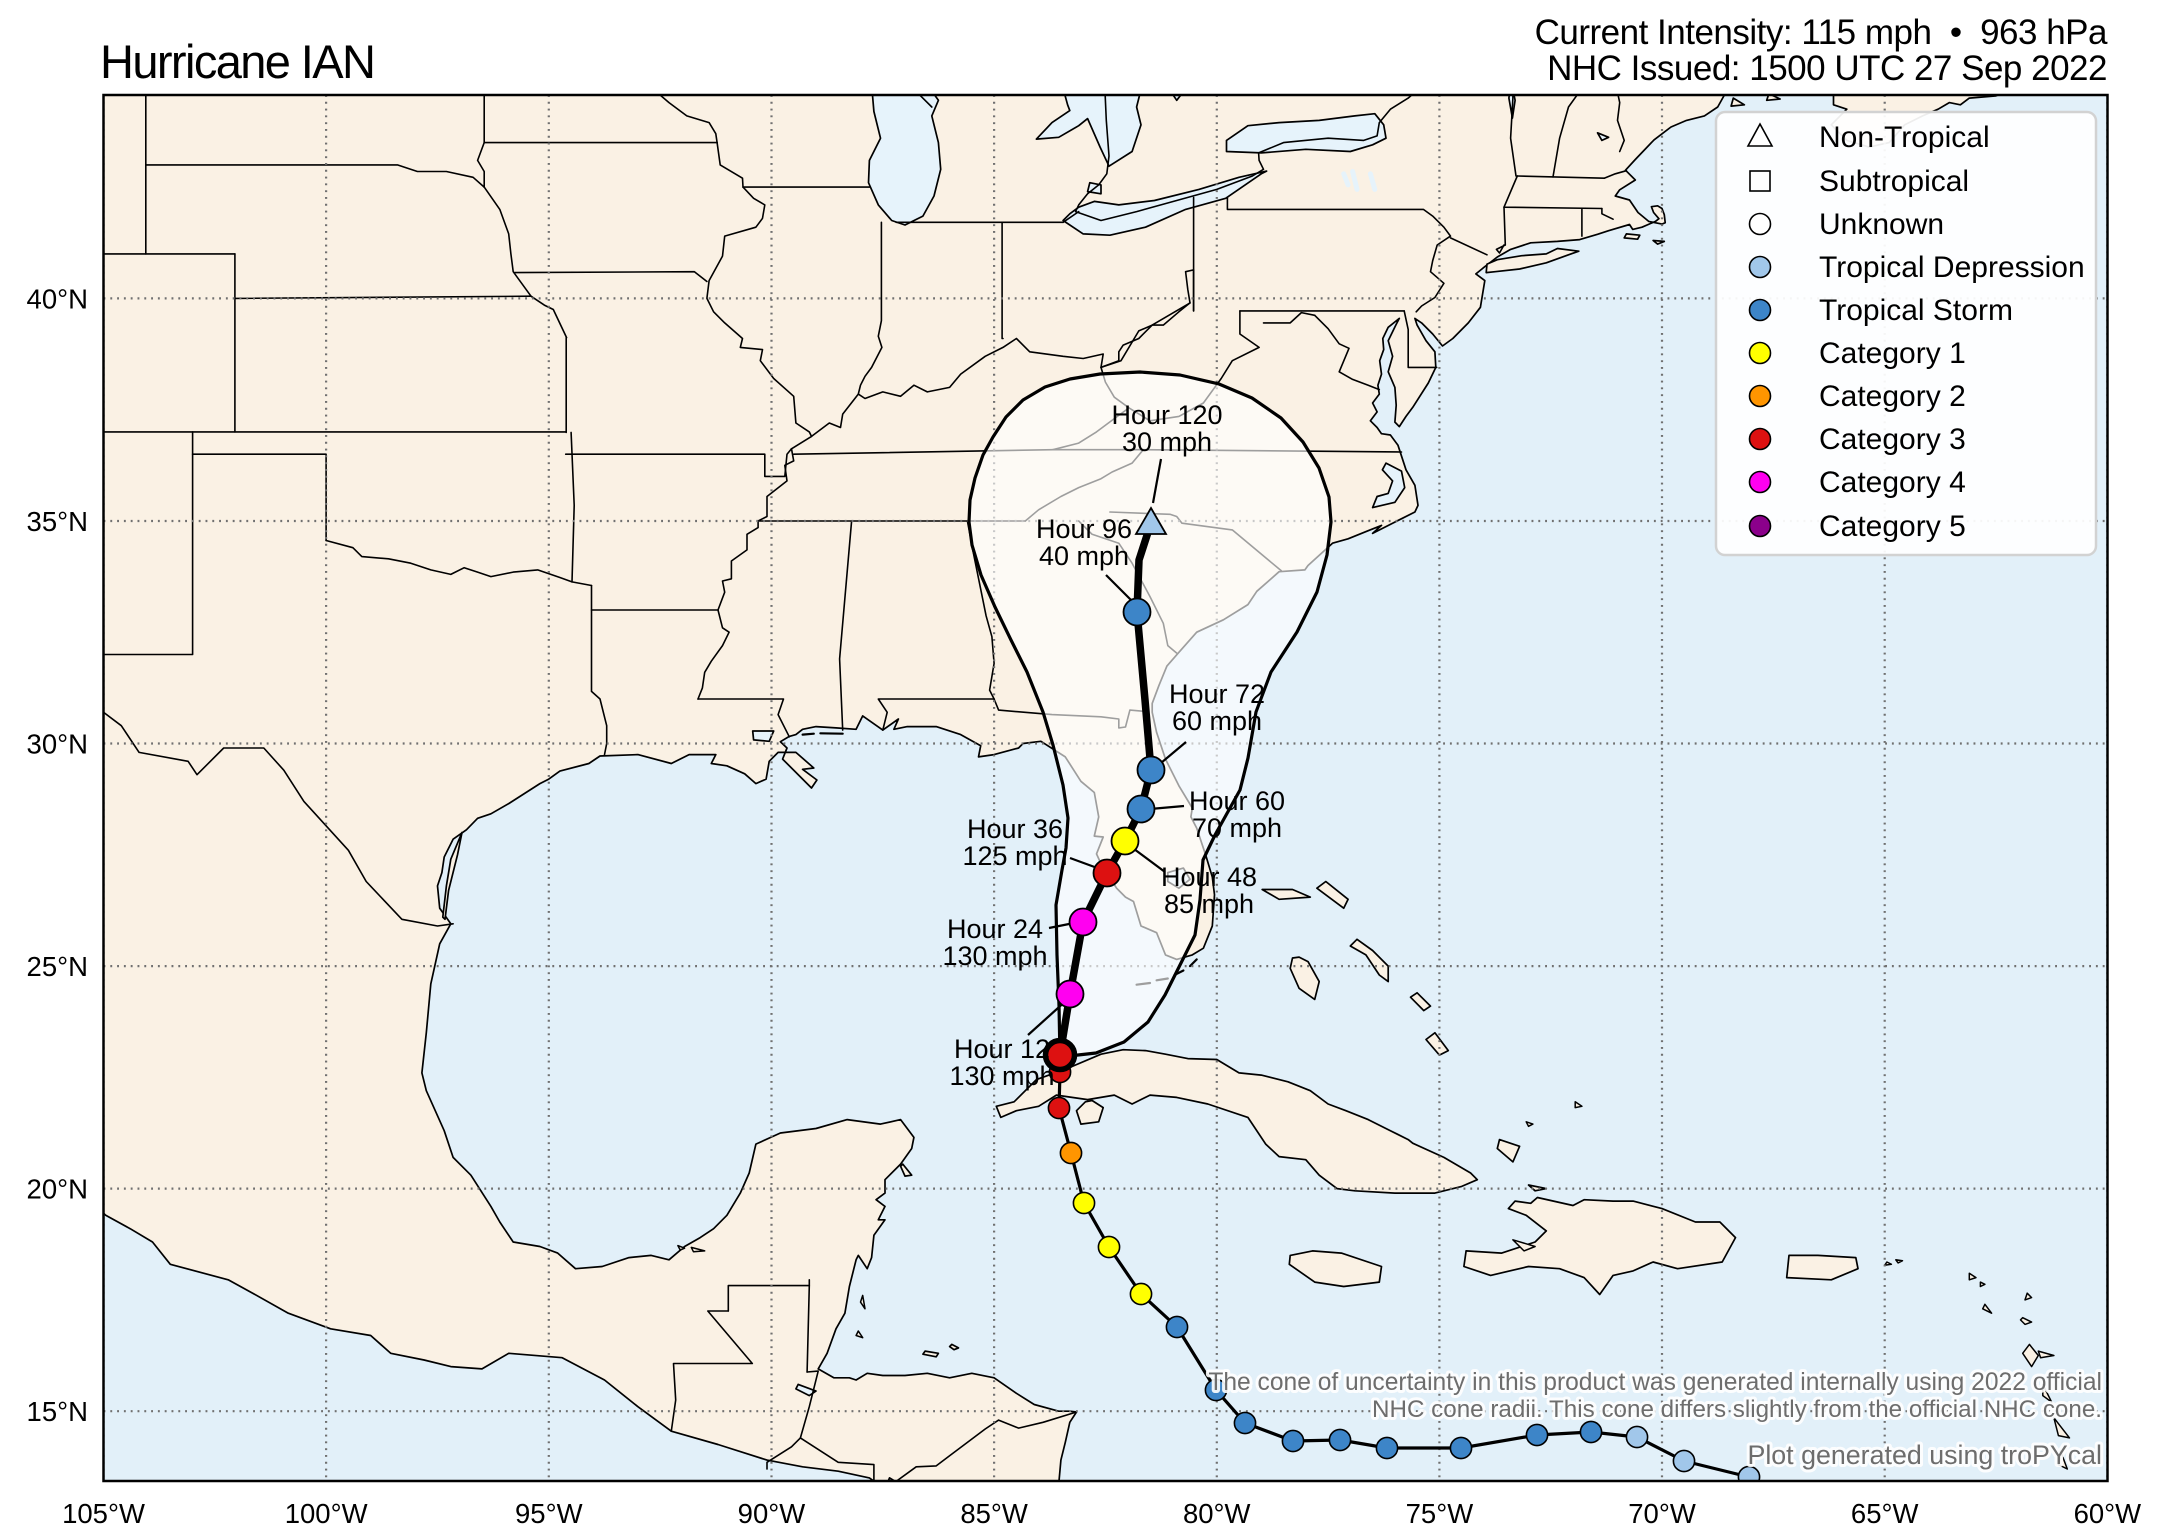 This screenshot has width=2163, height=1538. What do you see at coordinates (1827, 68) in the screenshot?
I see `svg-text:NHC Issued: 1500 UTC 27 Sep 20: NHC Issued: 1500 UTC 27 Sep 2022` at bounding box center [1827, 68].